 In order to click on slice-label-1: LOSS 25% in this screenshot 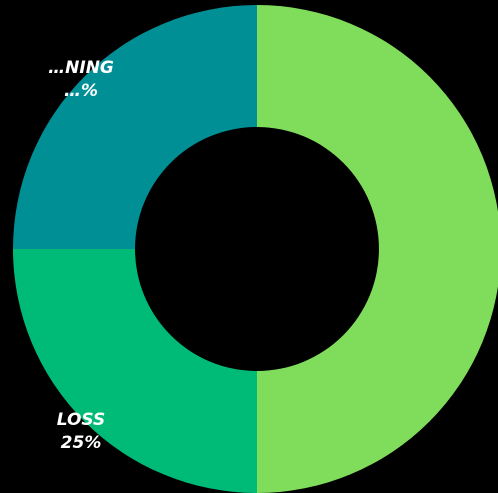, I will do `click(81, 431)`.